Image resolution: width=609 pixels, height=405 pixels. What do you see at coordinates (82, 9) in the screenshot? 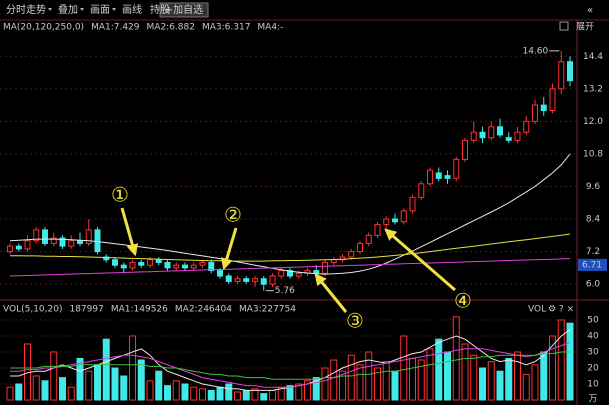
I see `dropdown-caret` at bounding box center [82, 9].